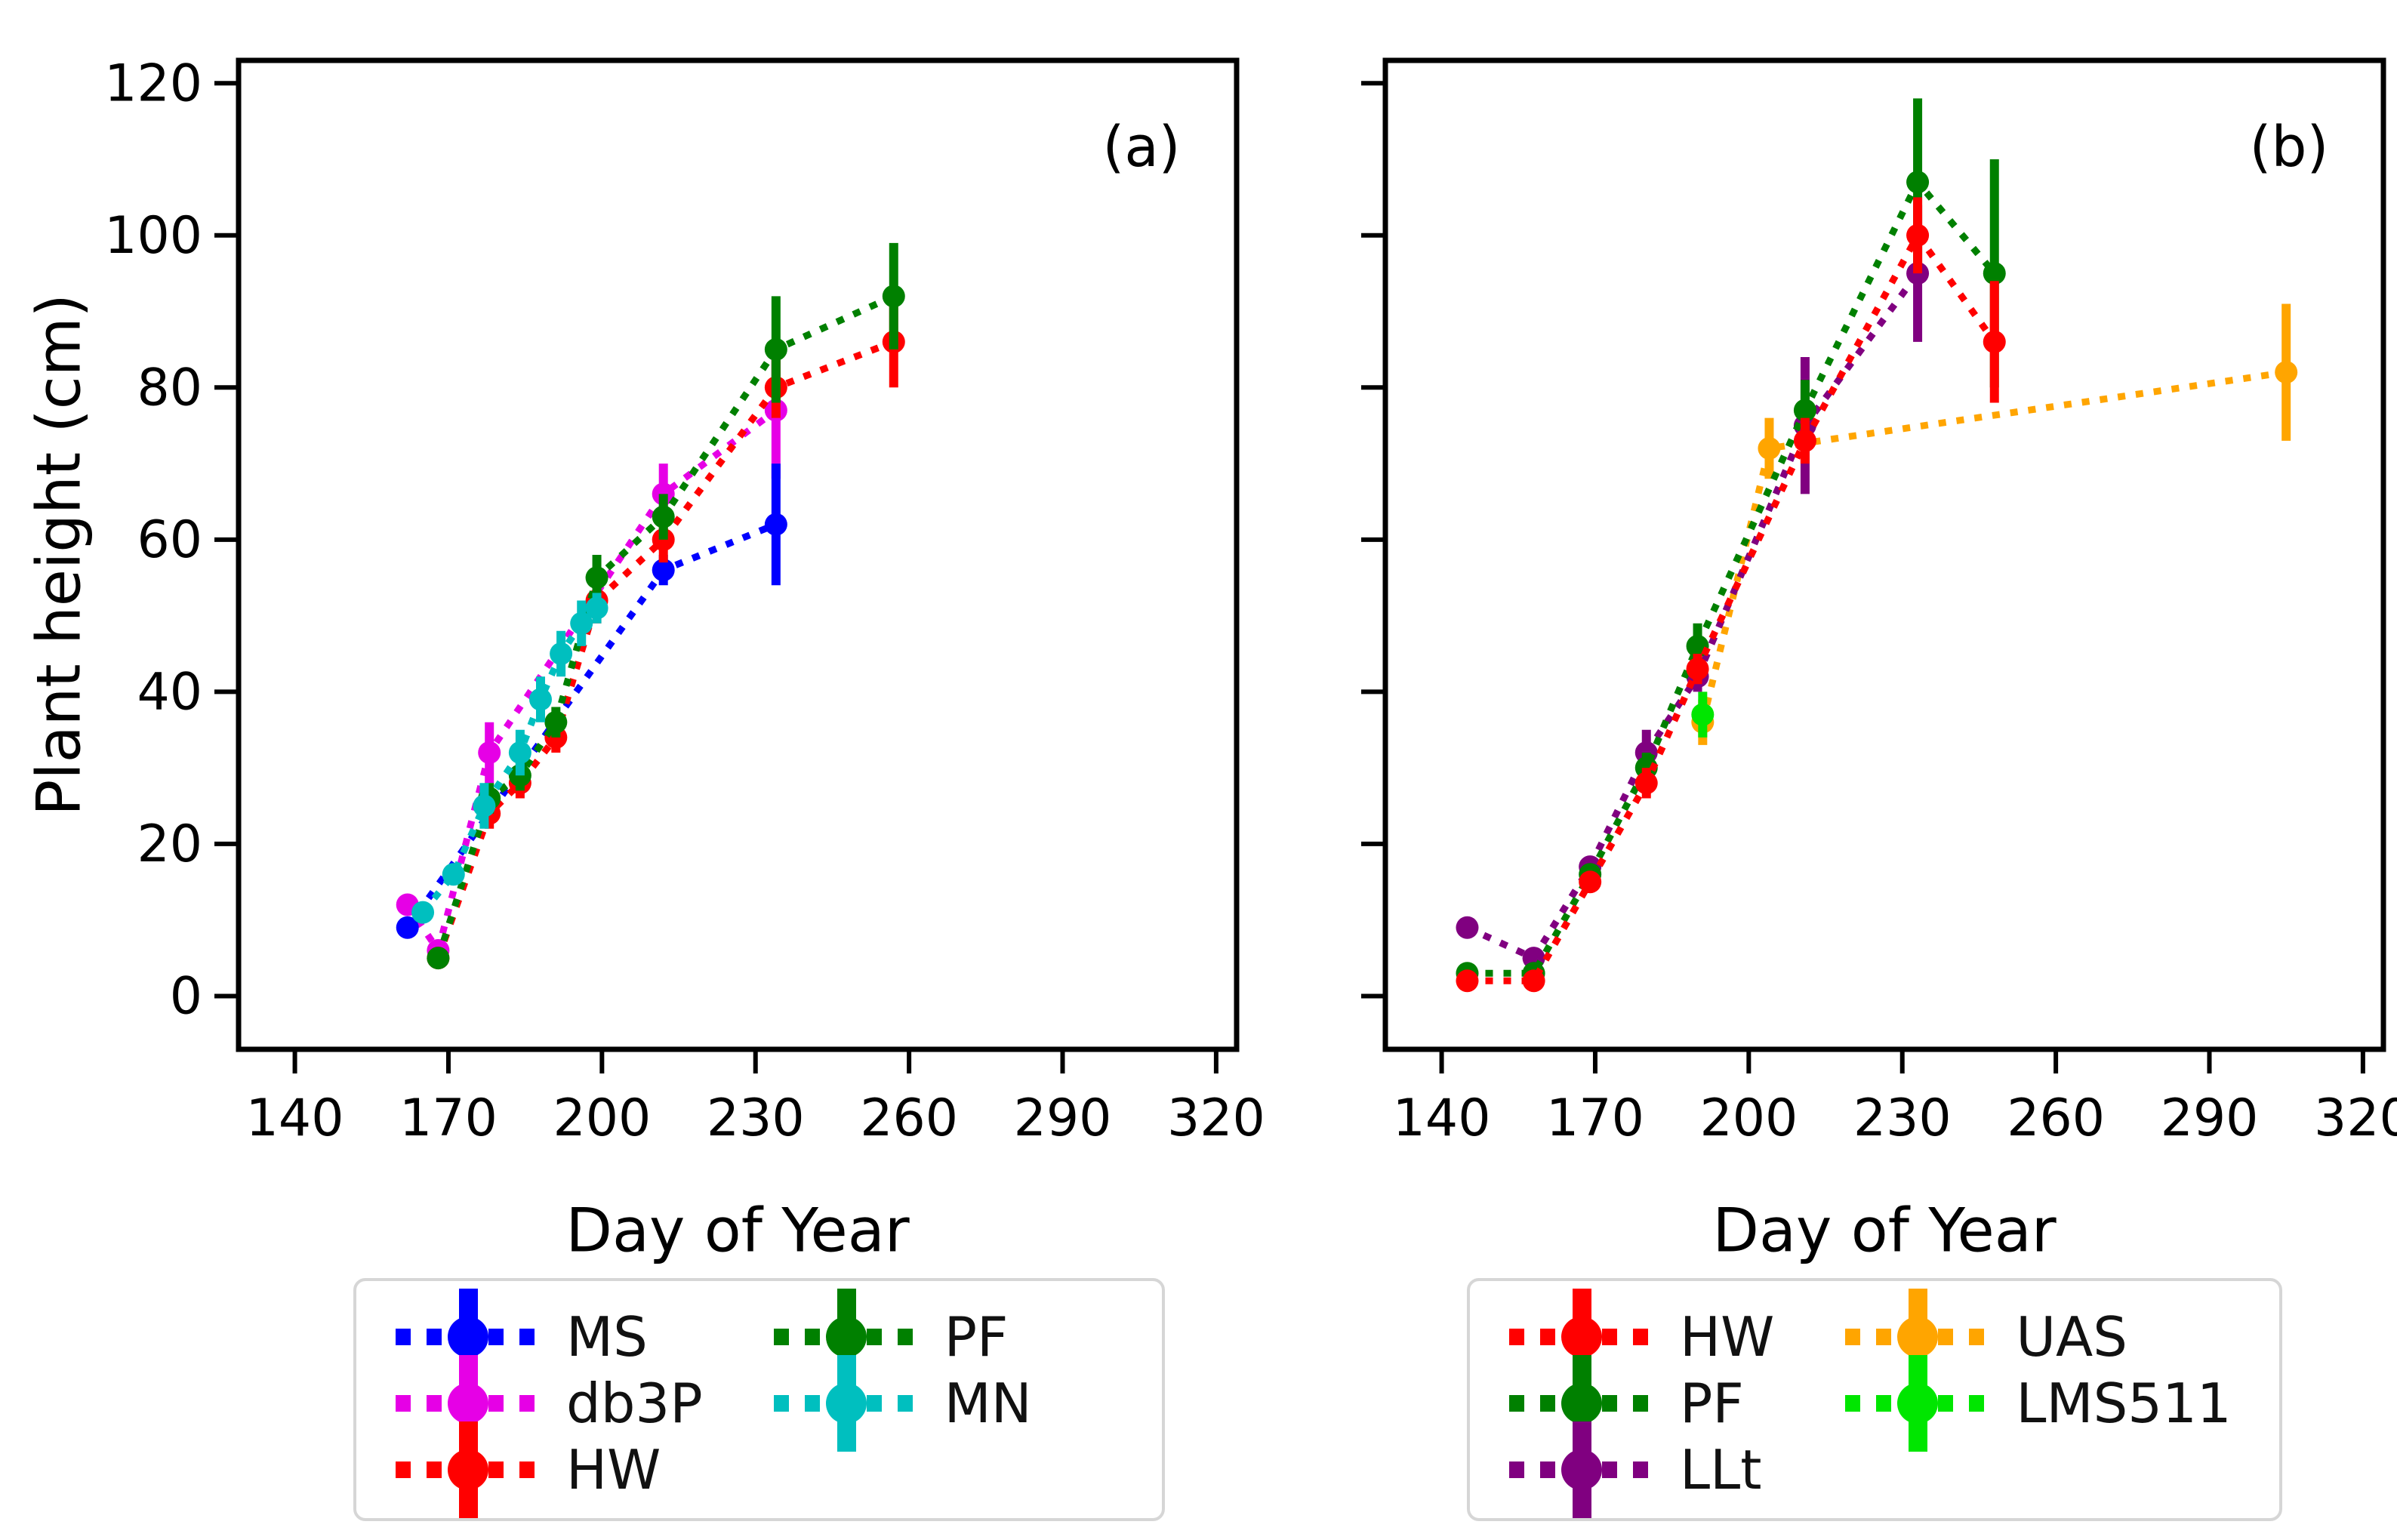  I want to click on y-tick-label: 60, so click(169, 540).